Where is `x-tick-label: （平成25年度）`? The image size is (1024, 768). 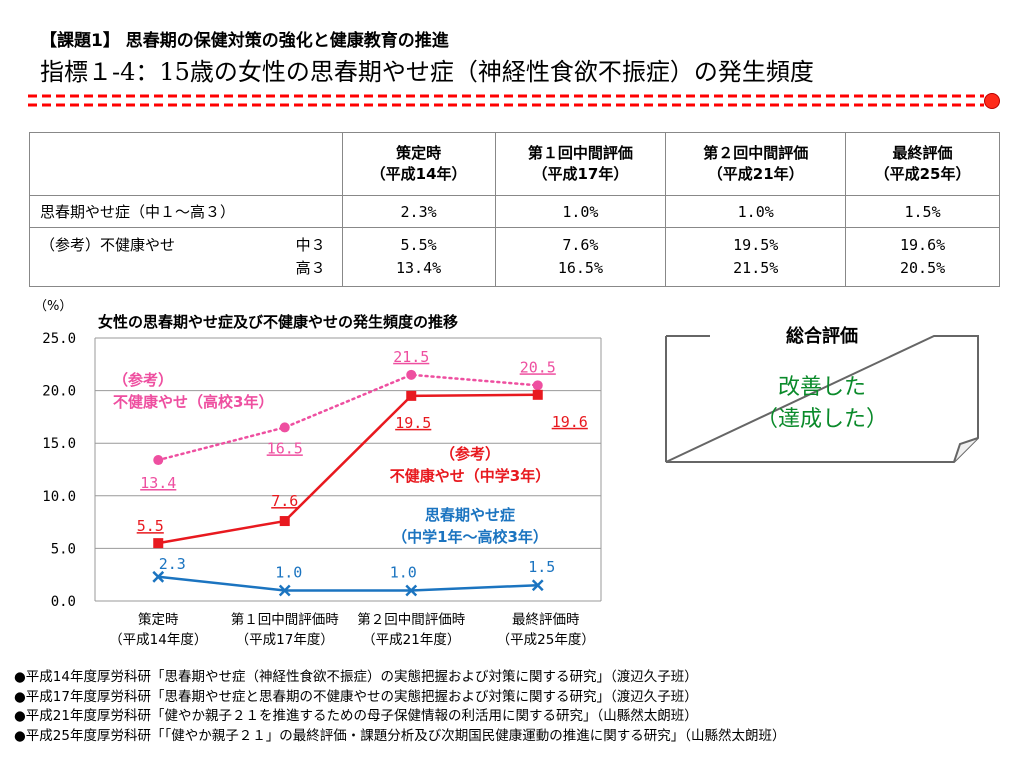 x-tick-label: （平成25年度） is located at coordinates (546, 640).